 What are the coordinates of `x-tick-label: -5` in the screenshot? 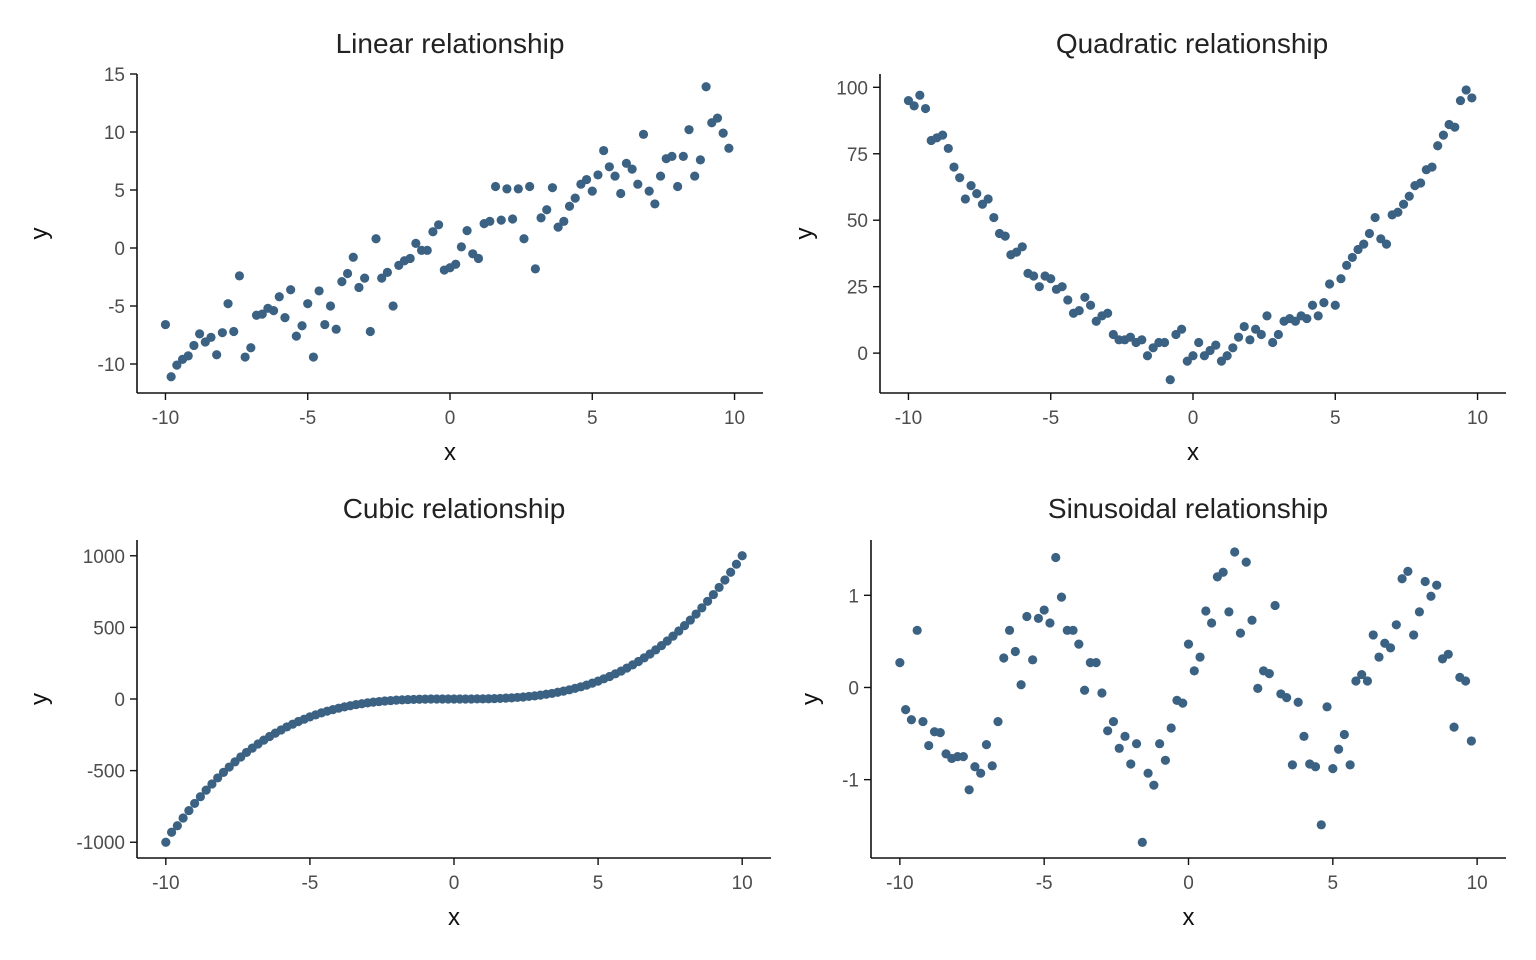 It's located at (309, 883).